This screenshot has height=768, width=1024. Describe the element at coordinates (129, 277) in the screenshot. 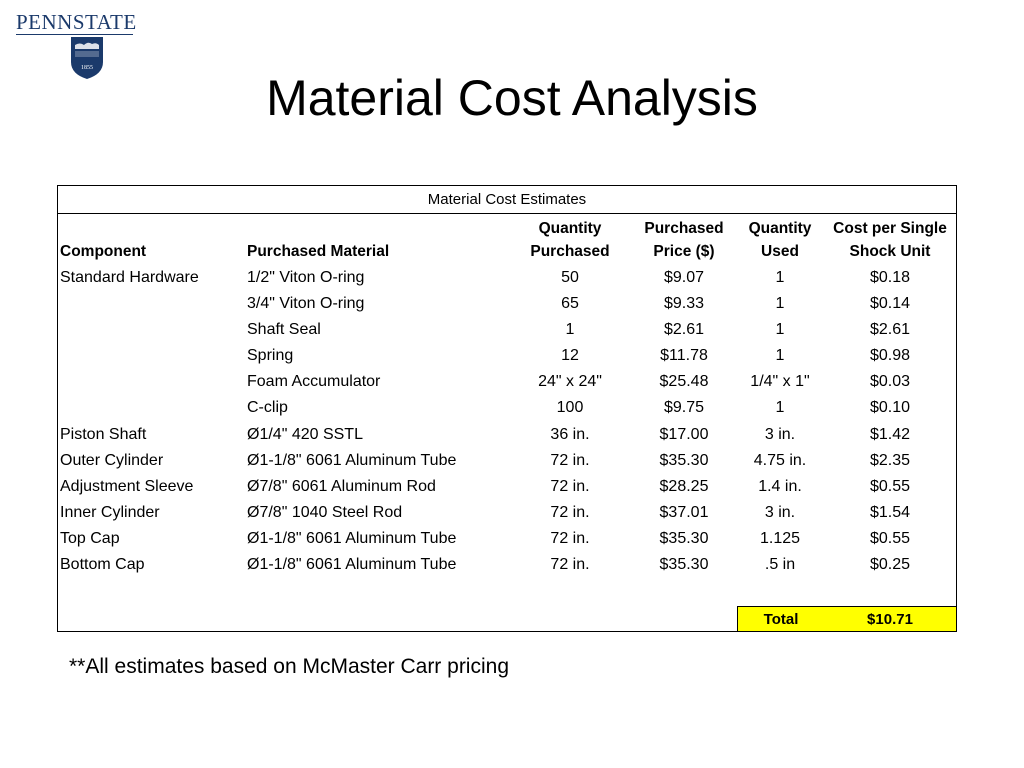

I see `cell-component: Standard Hardware` at that location.